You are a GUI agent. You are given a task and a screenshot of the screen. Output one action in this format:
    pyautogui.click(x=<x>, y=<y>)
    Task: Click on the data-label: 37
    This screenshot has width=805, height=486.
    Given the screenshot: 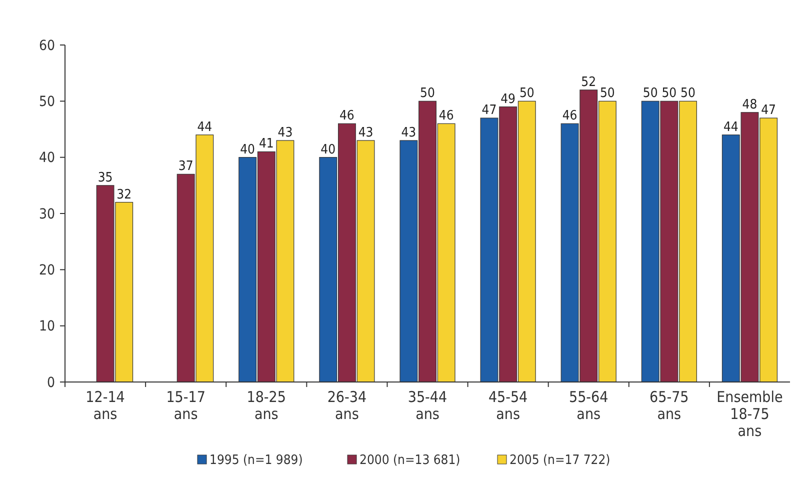 What is the action you would take?
    pyautogui.click(x=186, y=166)
    